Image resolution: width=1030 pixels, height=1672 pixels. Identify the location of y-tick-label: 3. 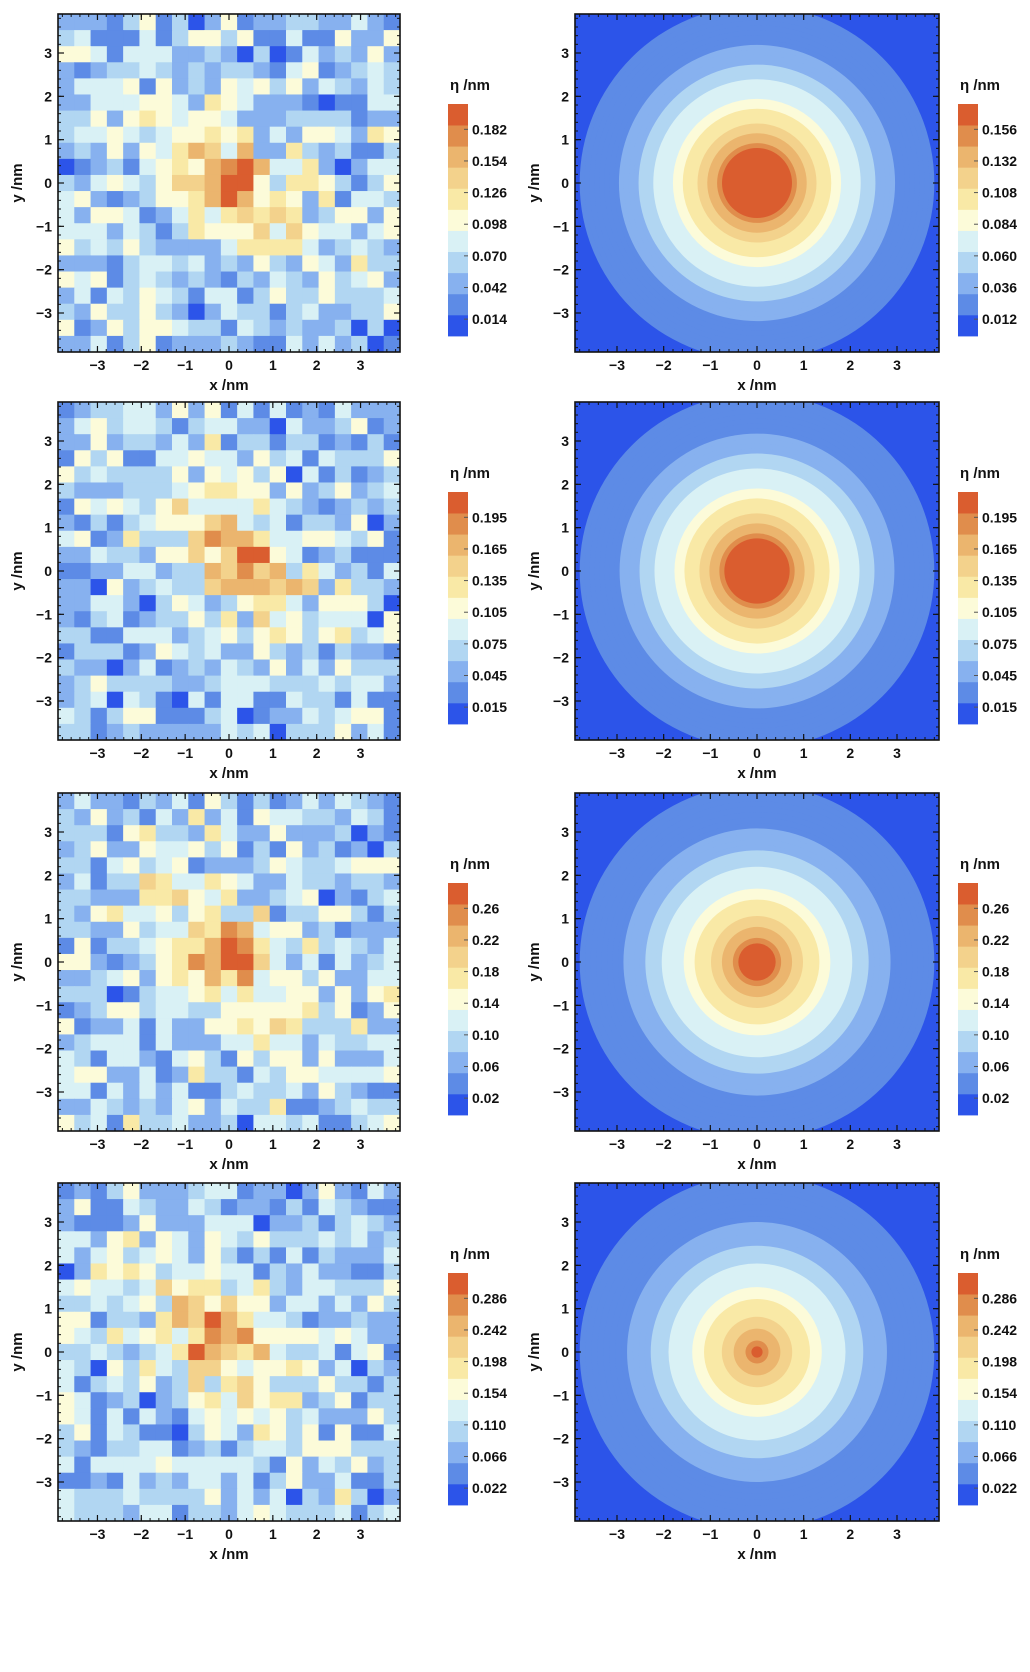
(48, 832).